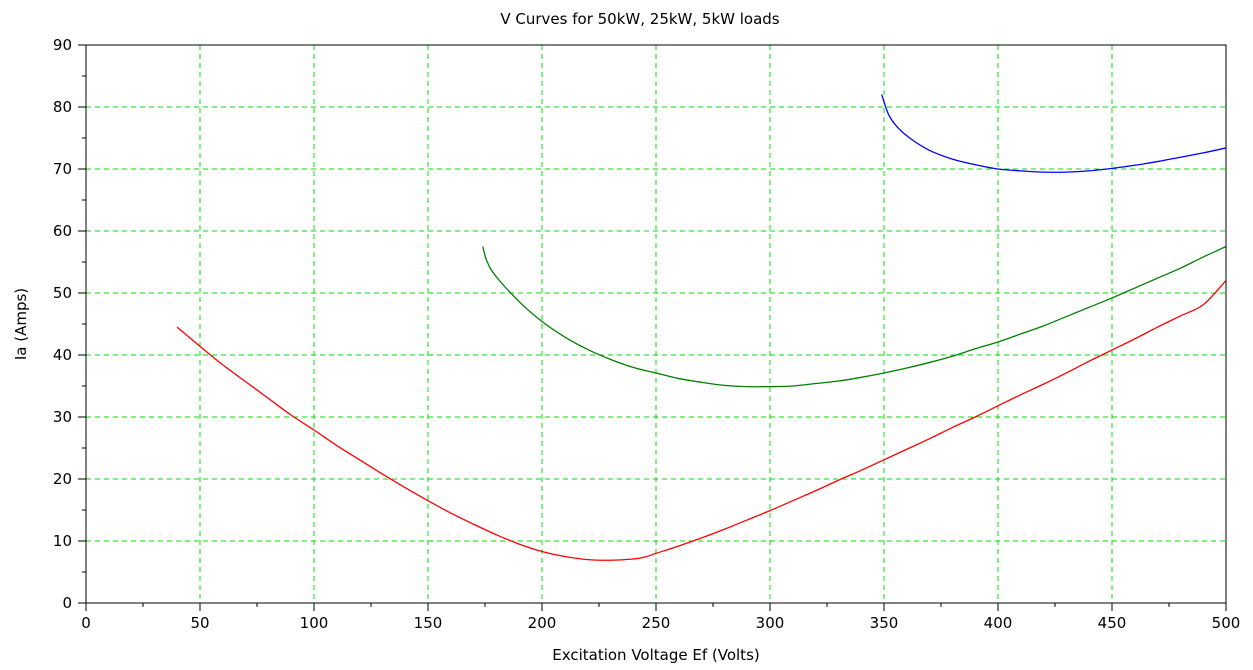 The image size is (1253, 670). What do you see at coordinates (67, 603) in the screenshot?
I see `y-tick-label: 0` at bounding box center [67, 603].